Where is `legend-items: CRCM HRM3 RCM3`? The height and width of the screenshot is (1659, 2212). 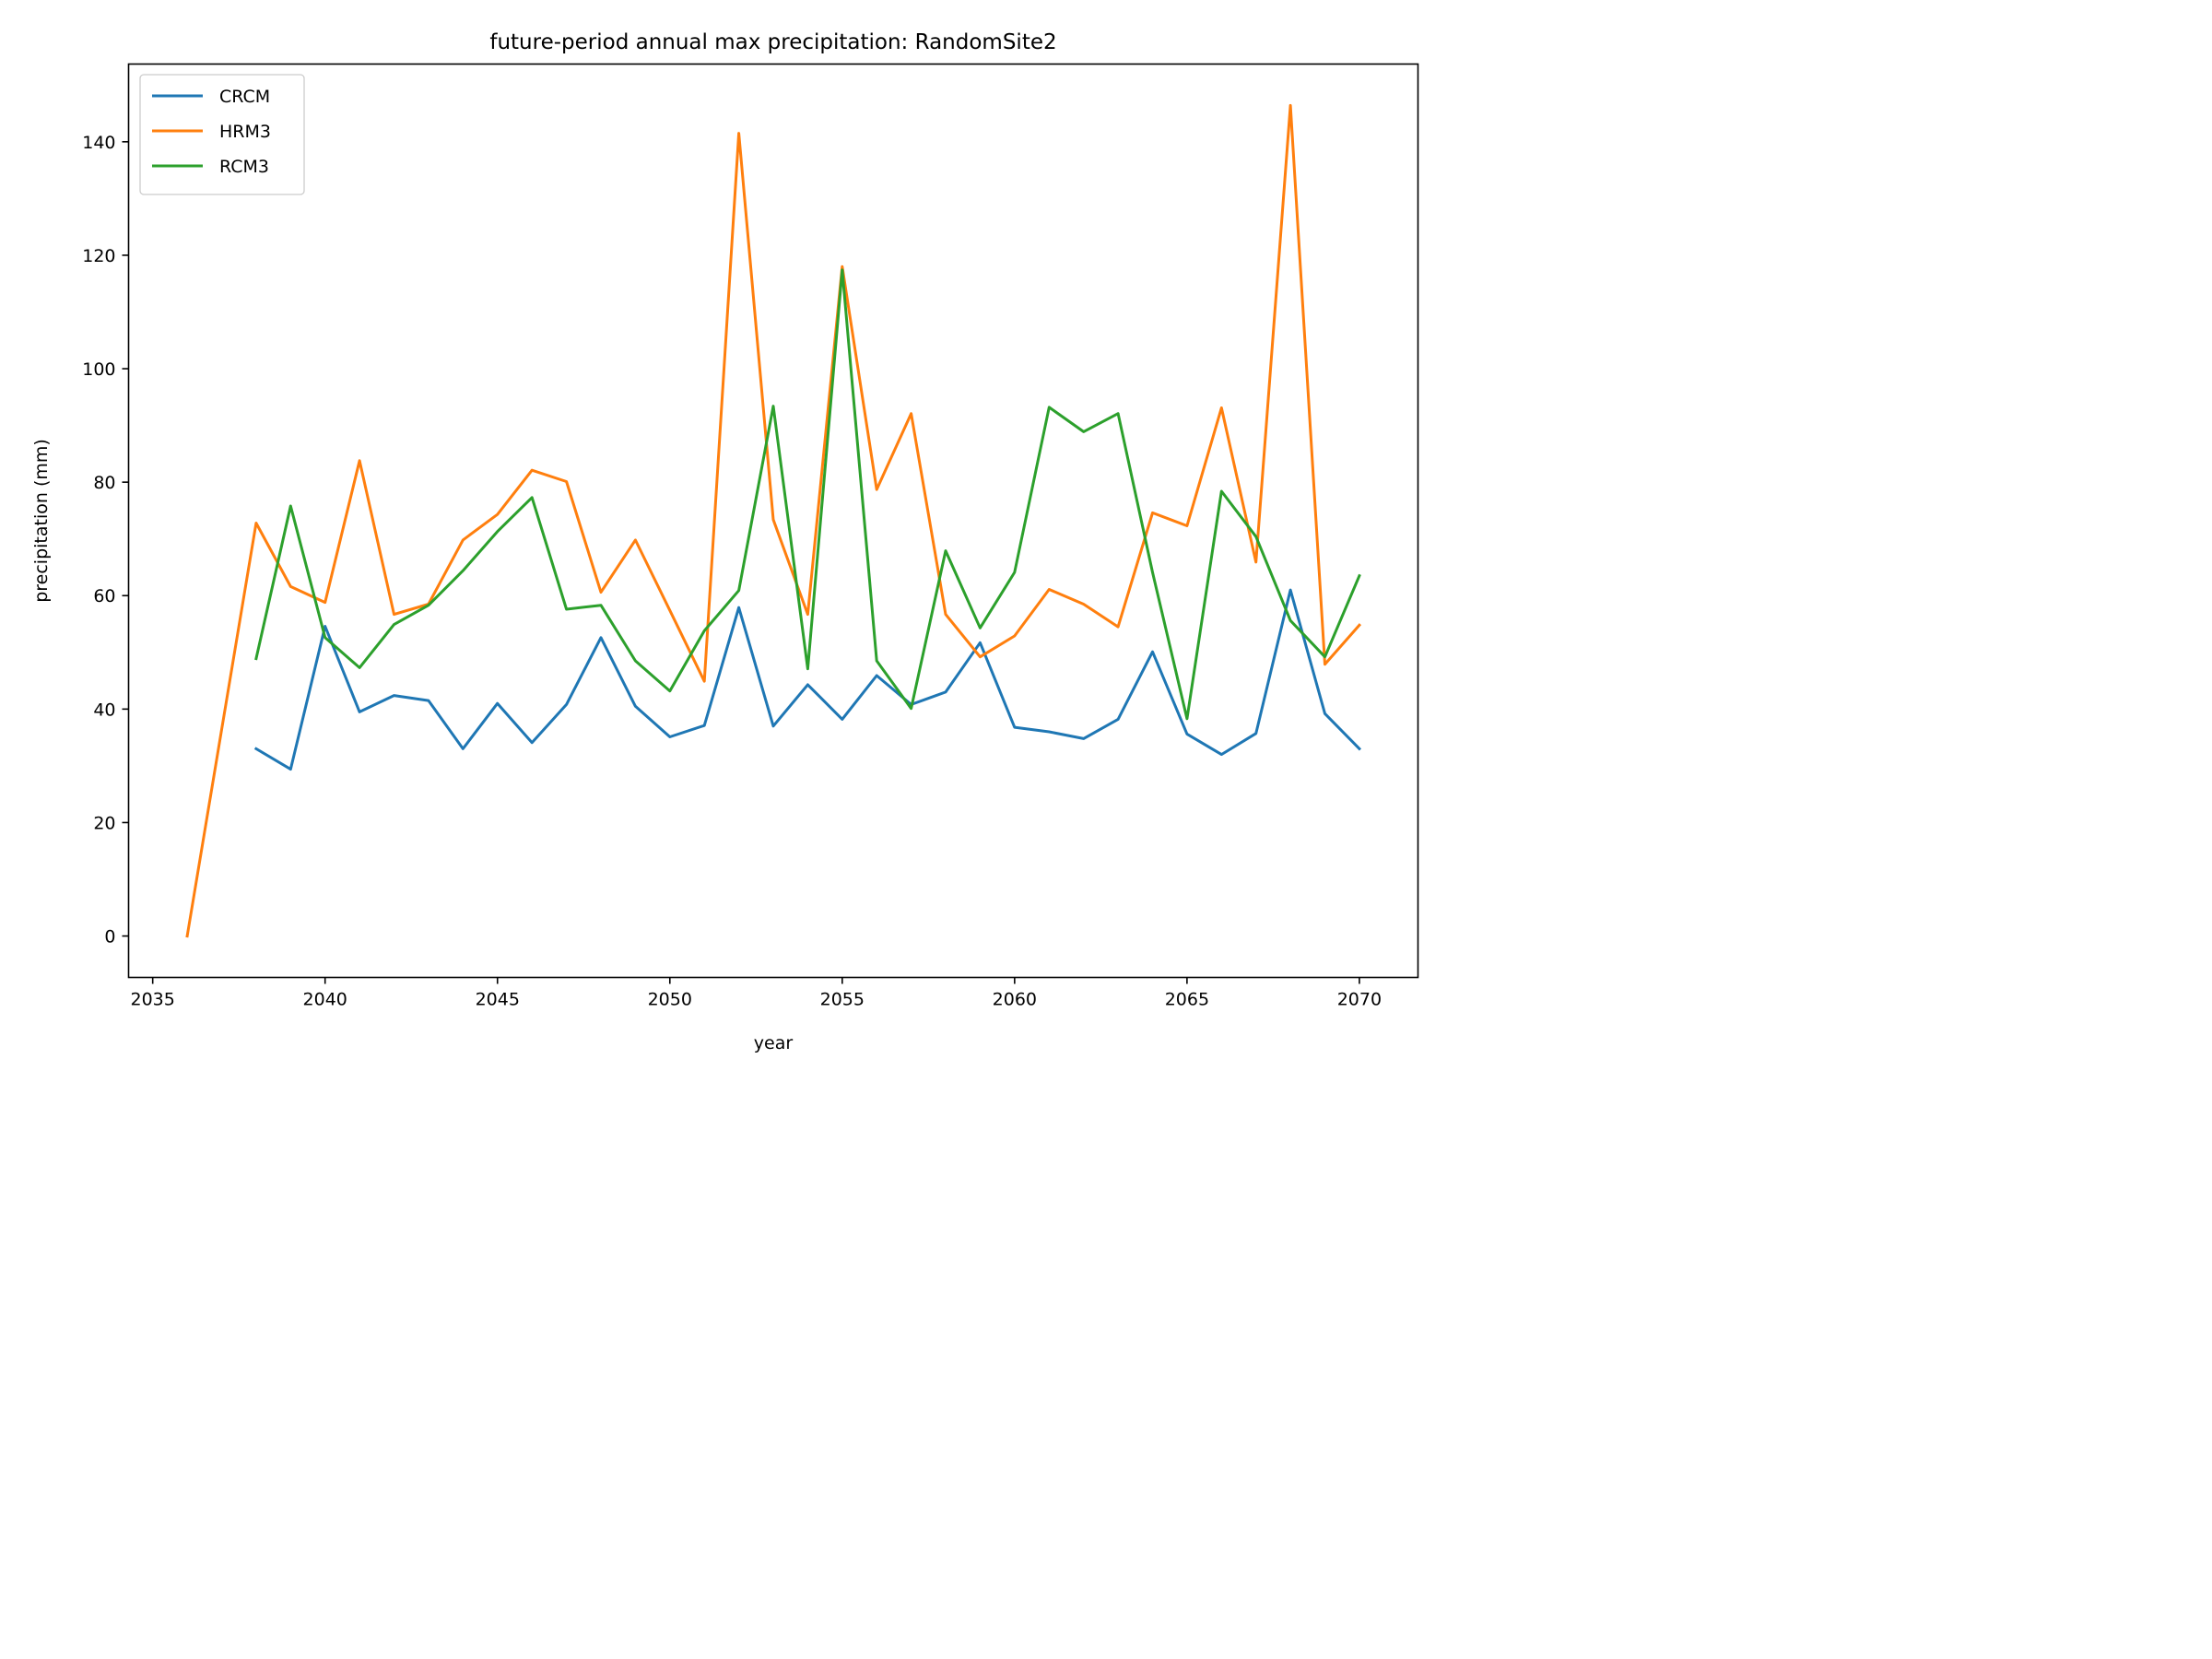
legend-items: CRCM HRM3 RCM3 is located at coordinates (211, 132).